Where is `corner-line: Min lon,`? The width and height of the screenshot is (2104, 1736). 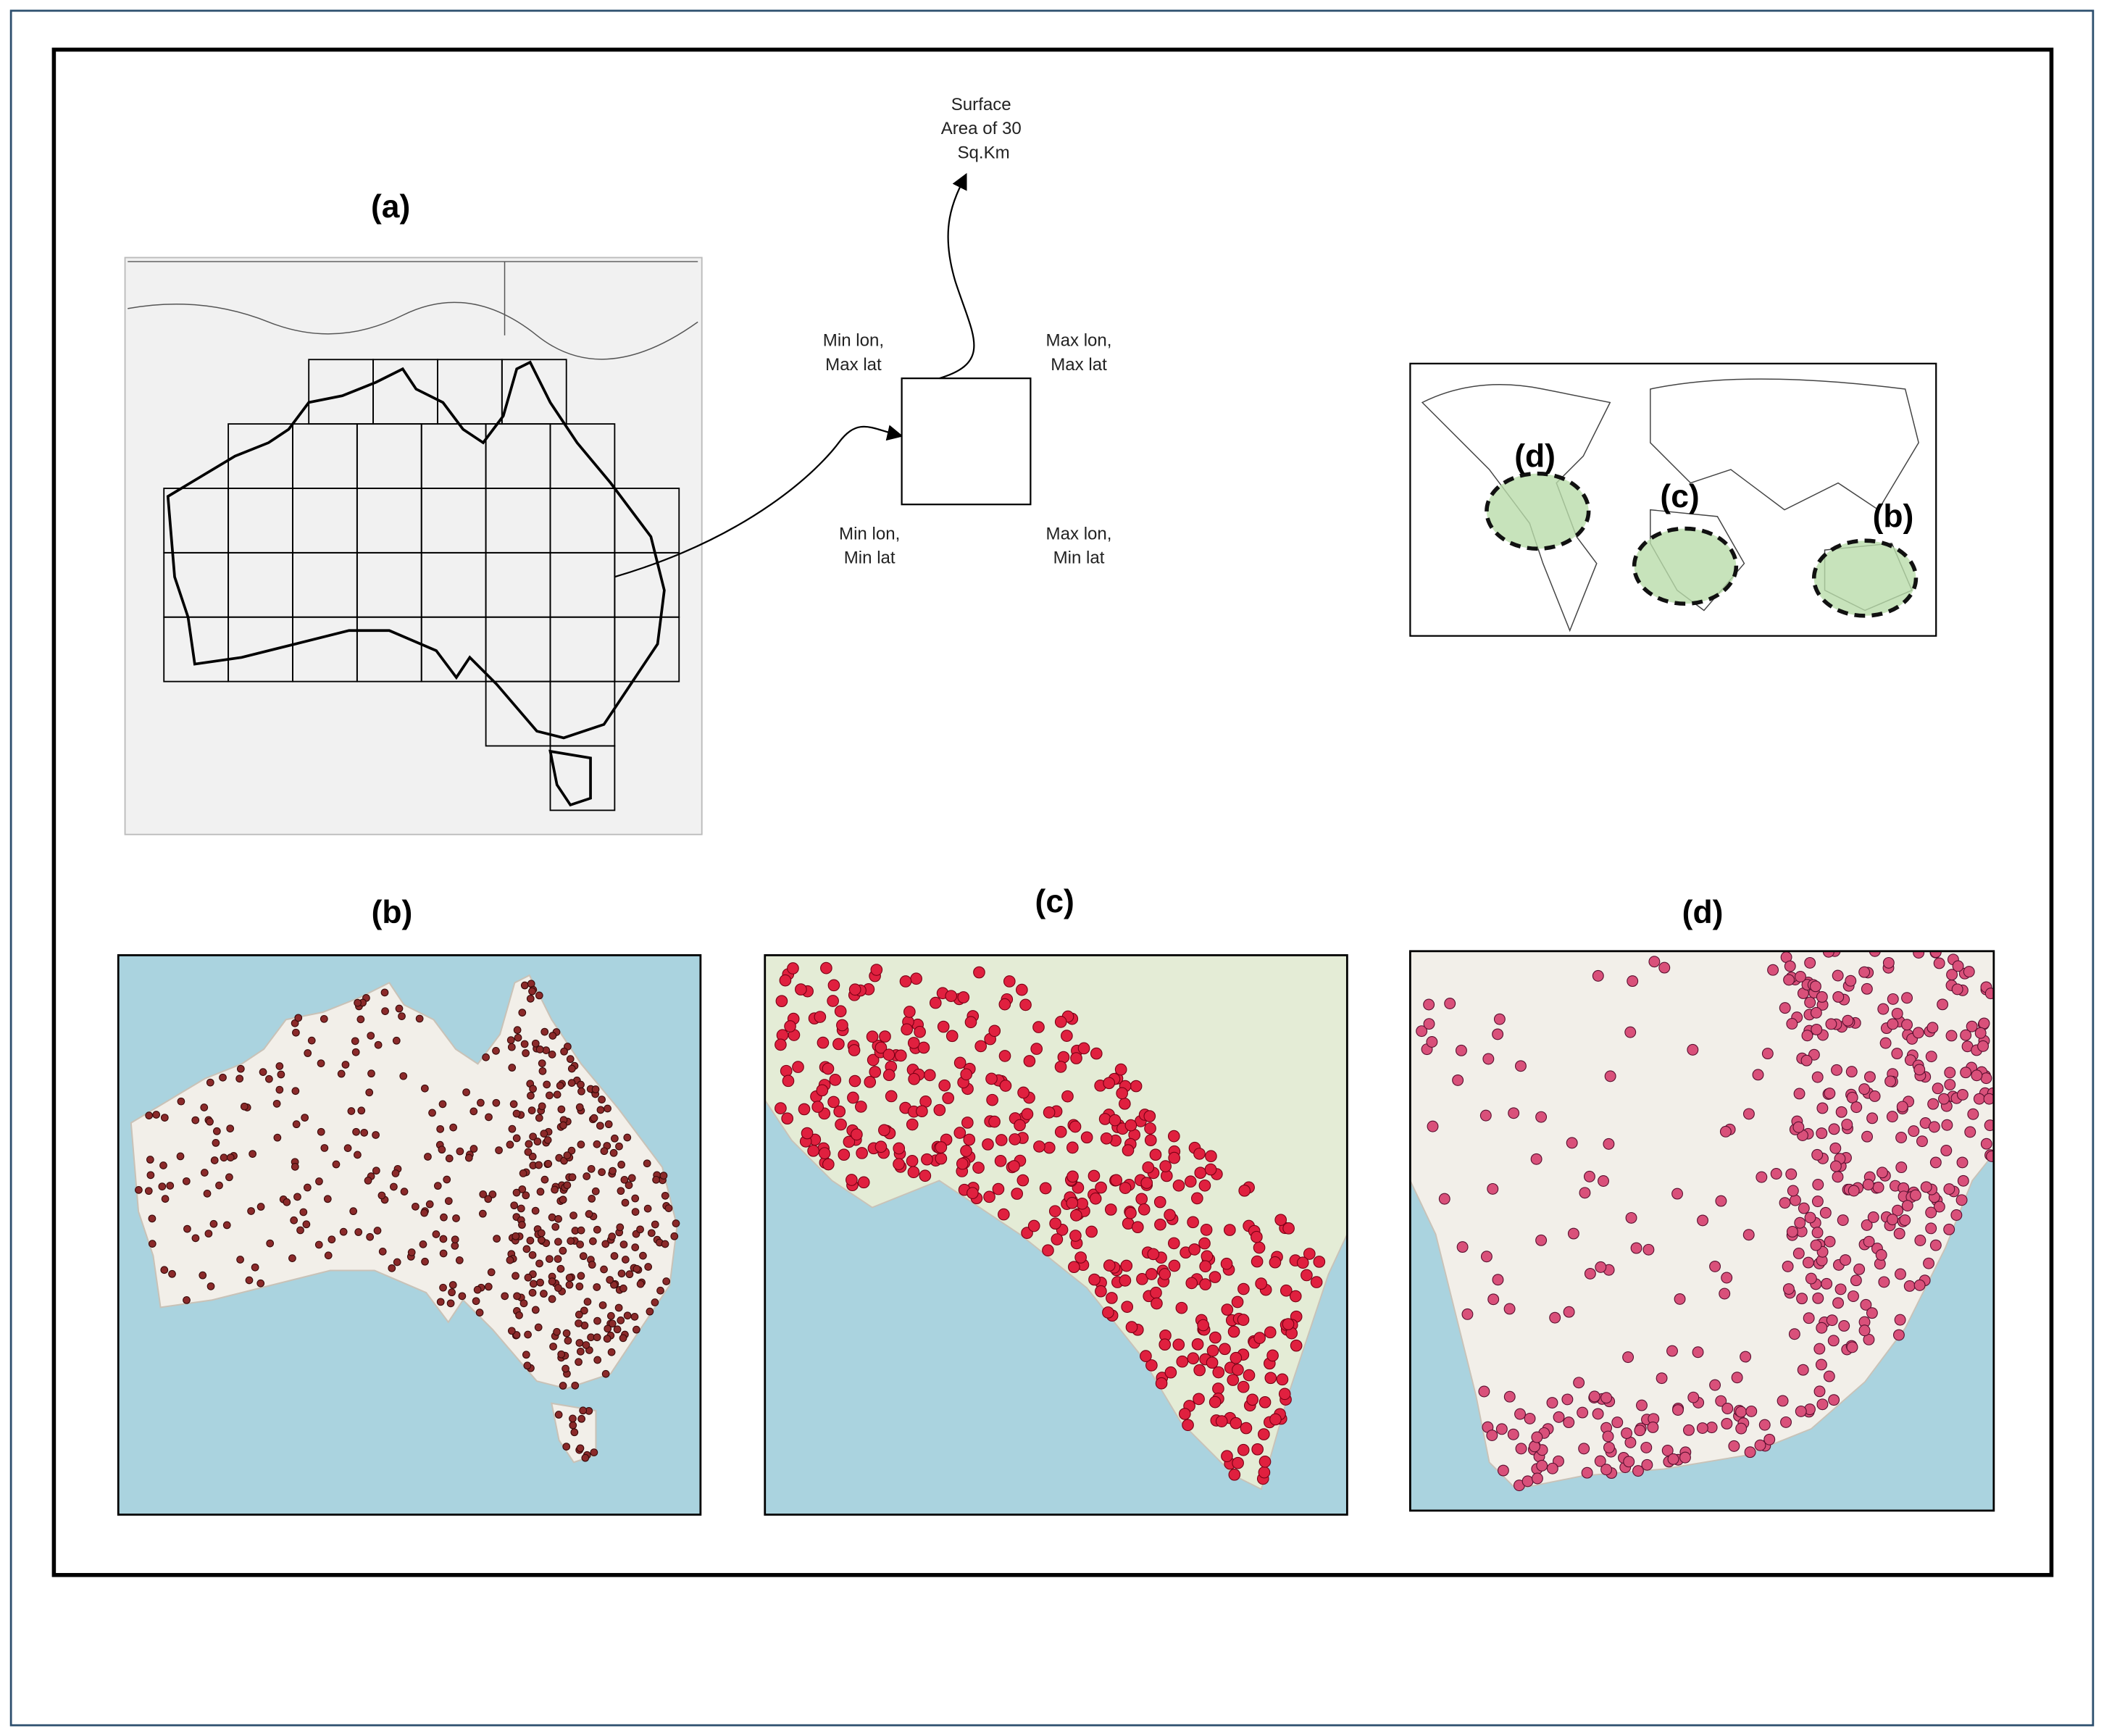
corner-line: Min lon, is located at coordinates (853, 341).